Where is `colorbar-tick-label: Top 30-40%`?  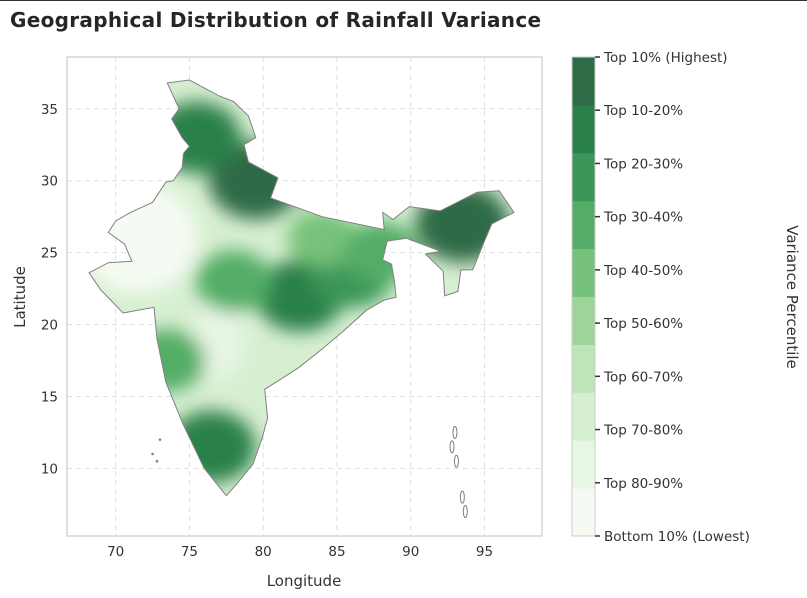
colorbar-tick-label: Top 30-40% is located at coordinates (643, 218).